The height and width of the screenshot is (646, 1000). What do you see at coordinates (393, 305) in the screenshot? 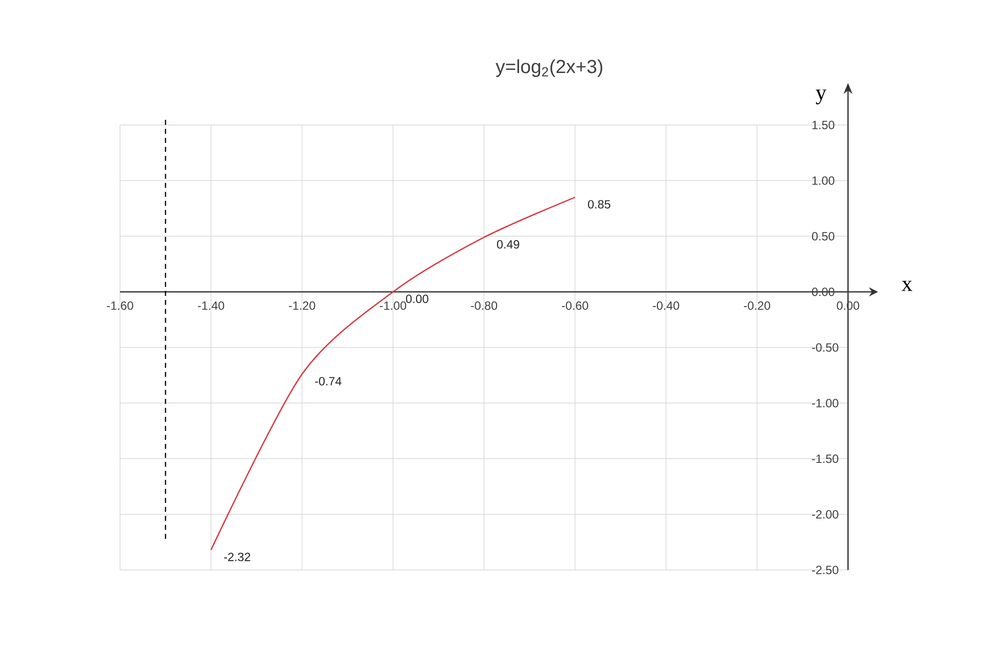
I see `x-tick-label: -1.00` at bounding box center [393, 305].